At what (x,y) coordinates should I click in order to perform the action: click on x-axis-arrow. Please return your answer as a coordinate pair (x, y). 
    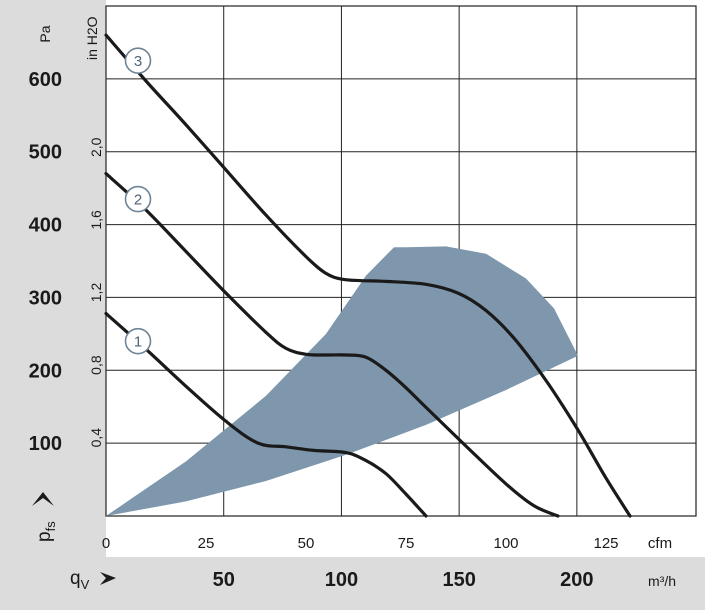
    Looking at the image, I should click on (108, 578).